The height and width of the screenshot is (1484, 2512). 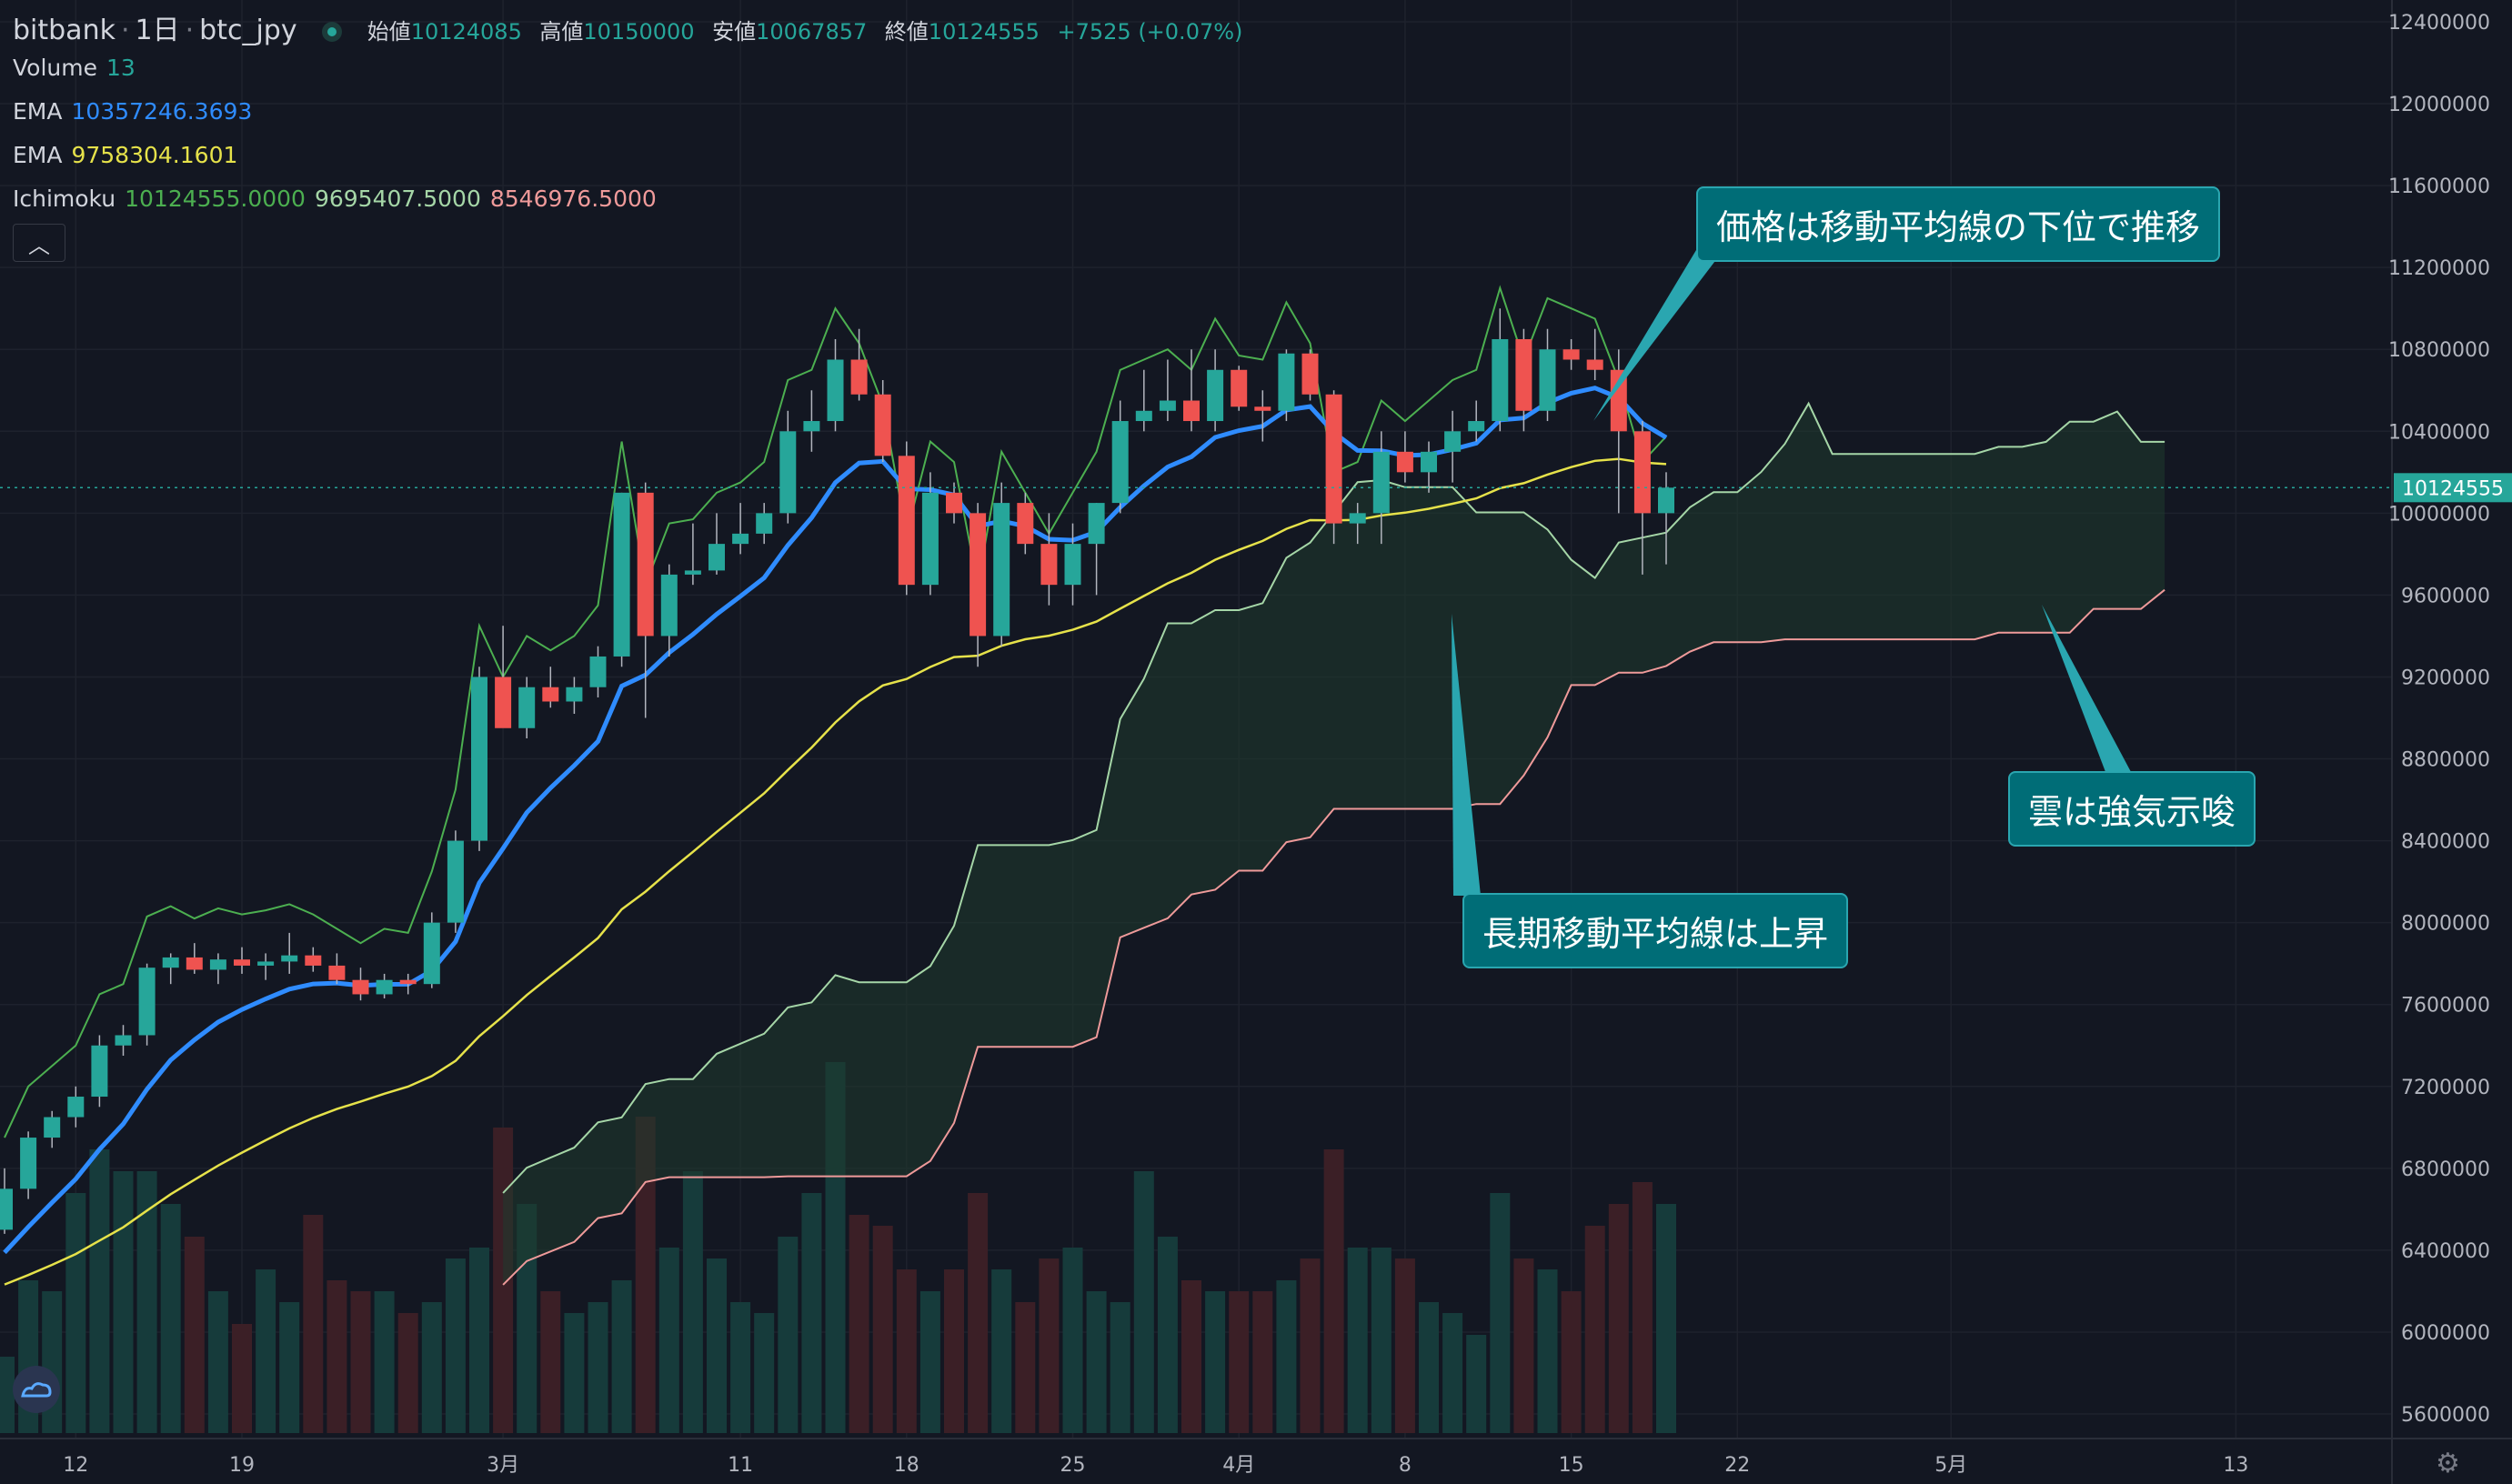 What do you see at coordinates (2448, 1463) in the screenshot?
I see `settings-gear-icon: ⚙` at bounding box center [2448, 1463].